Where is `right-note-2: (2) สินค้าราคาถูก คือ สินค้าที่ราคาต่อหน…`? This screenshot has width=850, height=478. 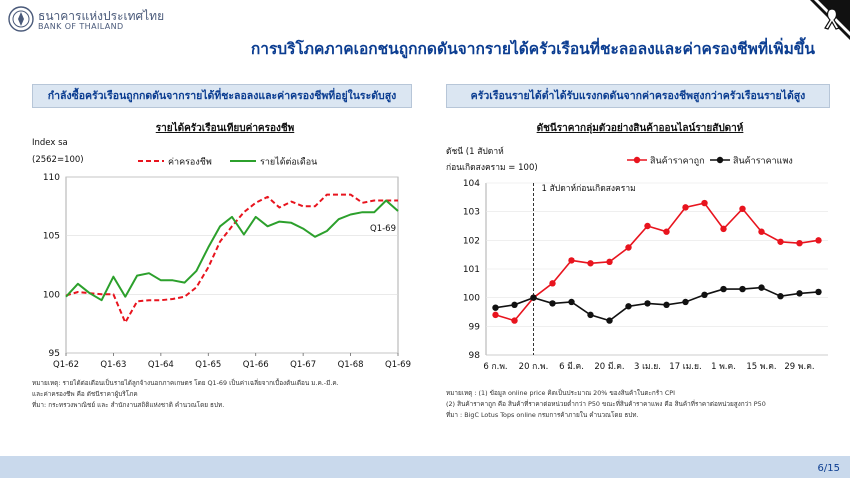
right-note-2: (2) สินค้าราคาถูก คือ สินค้าที่ราคาต่อหน… is located at coordinates (606, 404).